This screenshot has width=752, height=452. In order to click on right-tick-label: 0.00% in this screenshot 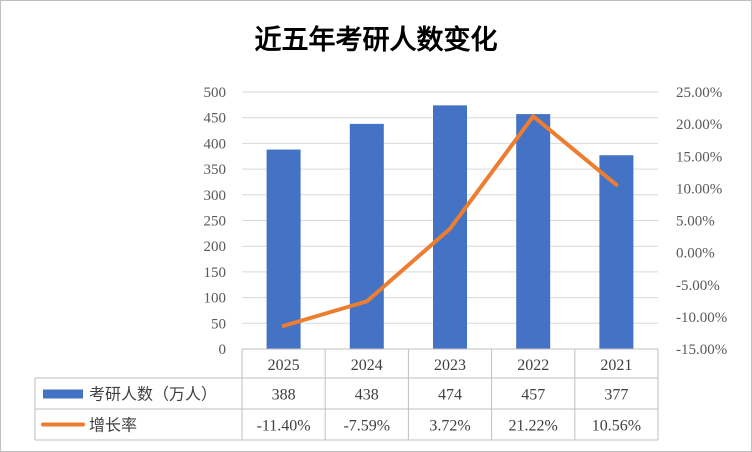, I will do `click(695, 254)`.